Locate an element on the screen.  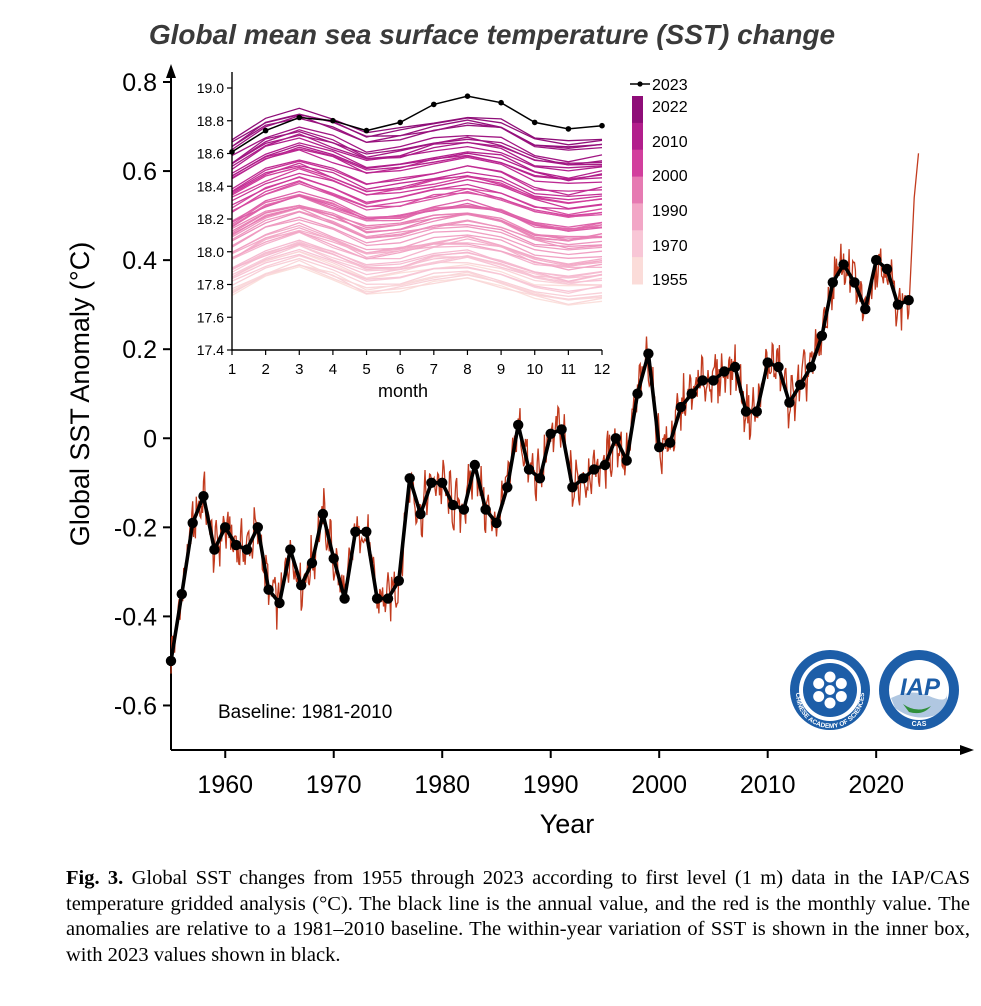
inset-year-lines is located at coordinates (417, 206).